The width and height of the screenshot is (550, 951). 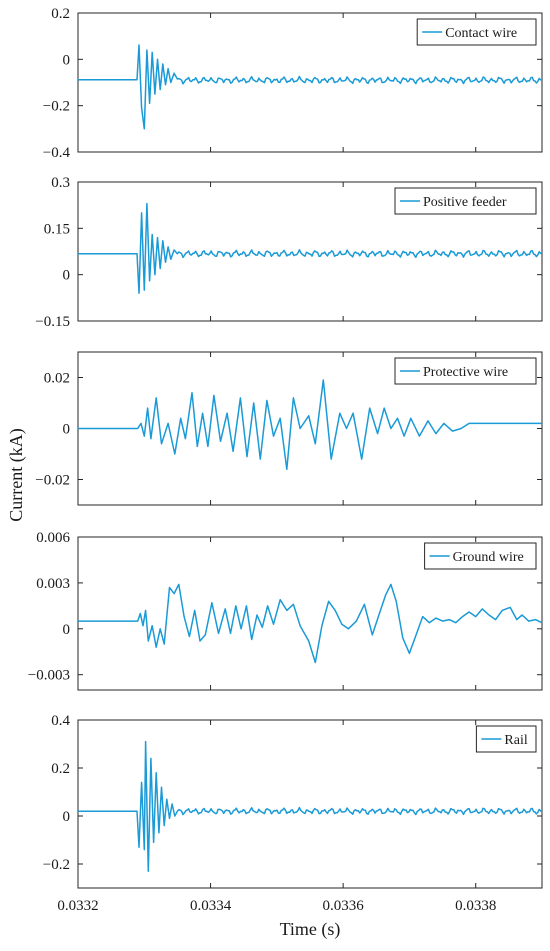 I want to click on y-tick-label: 0.3, so click(x=60, y=183).